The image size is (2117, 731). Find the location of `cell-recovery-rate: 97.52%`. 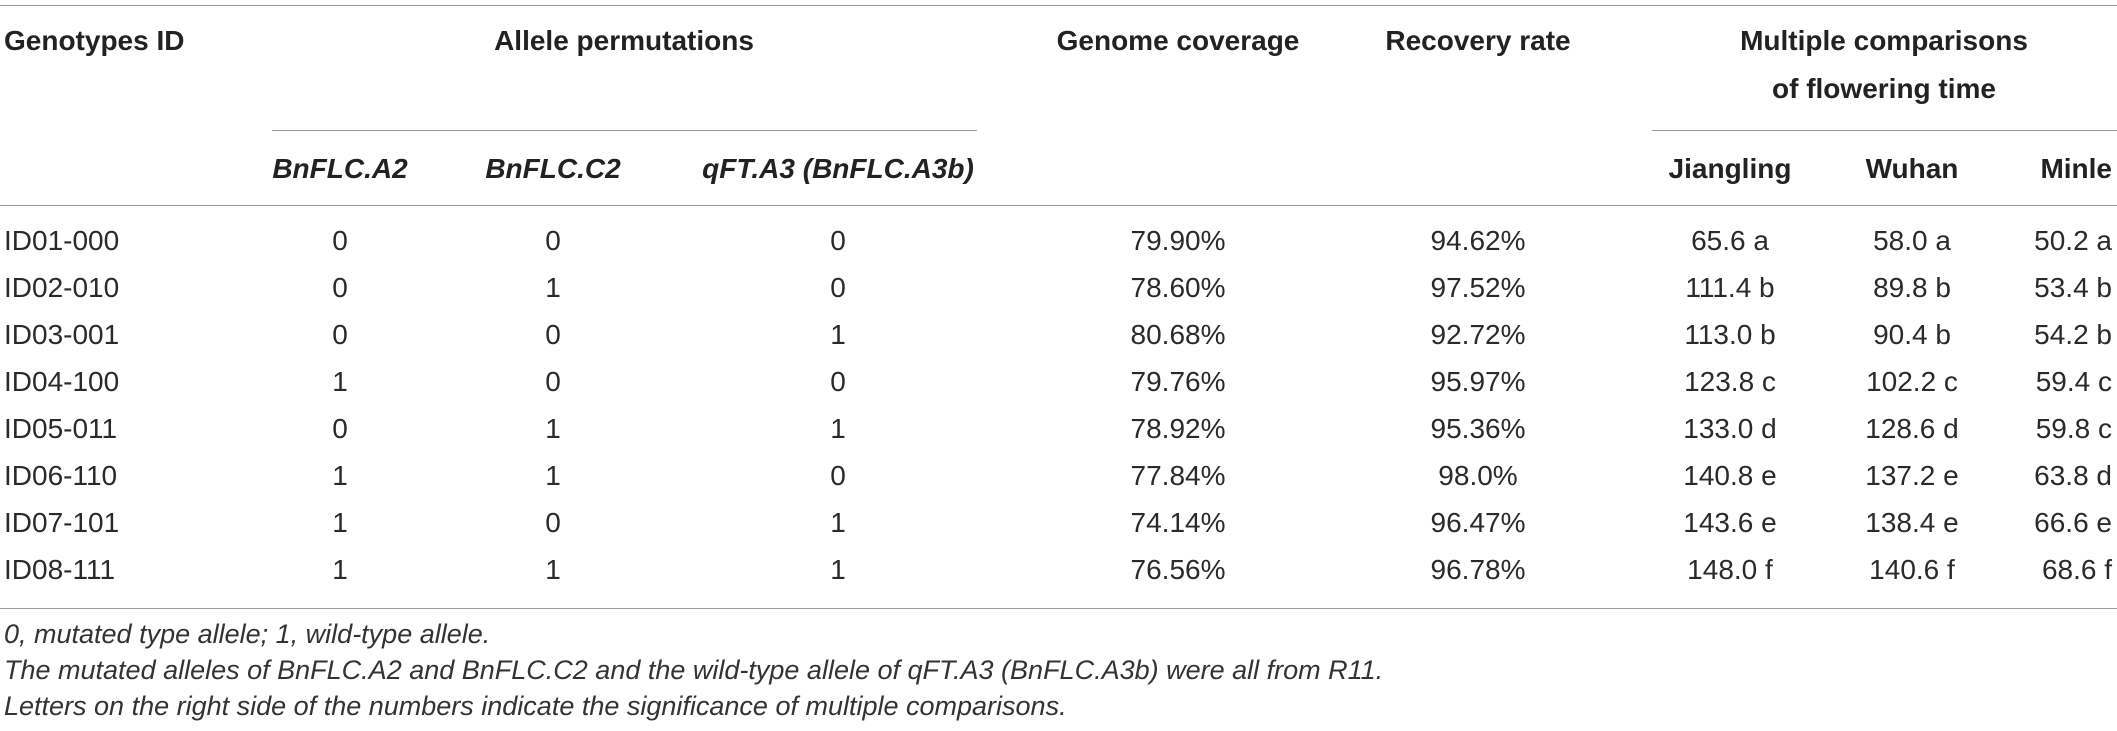

cell-recovery-rate: 97.52% is located at coordinates (1478, 287).